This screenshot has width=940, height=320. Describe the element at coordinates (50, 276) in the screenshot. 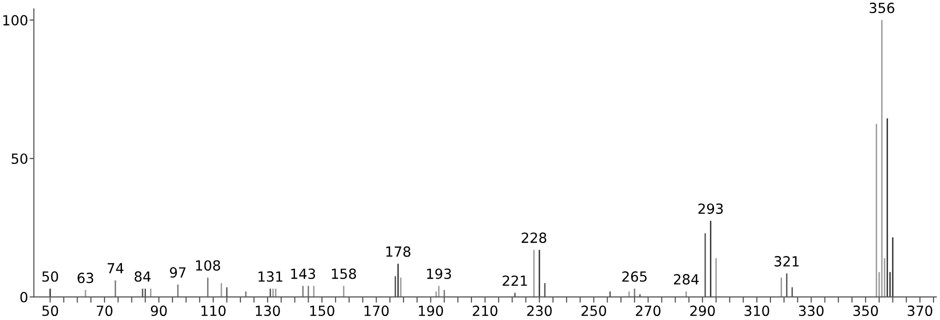

I see `annotation: 50` at that location.